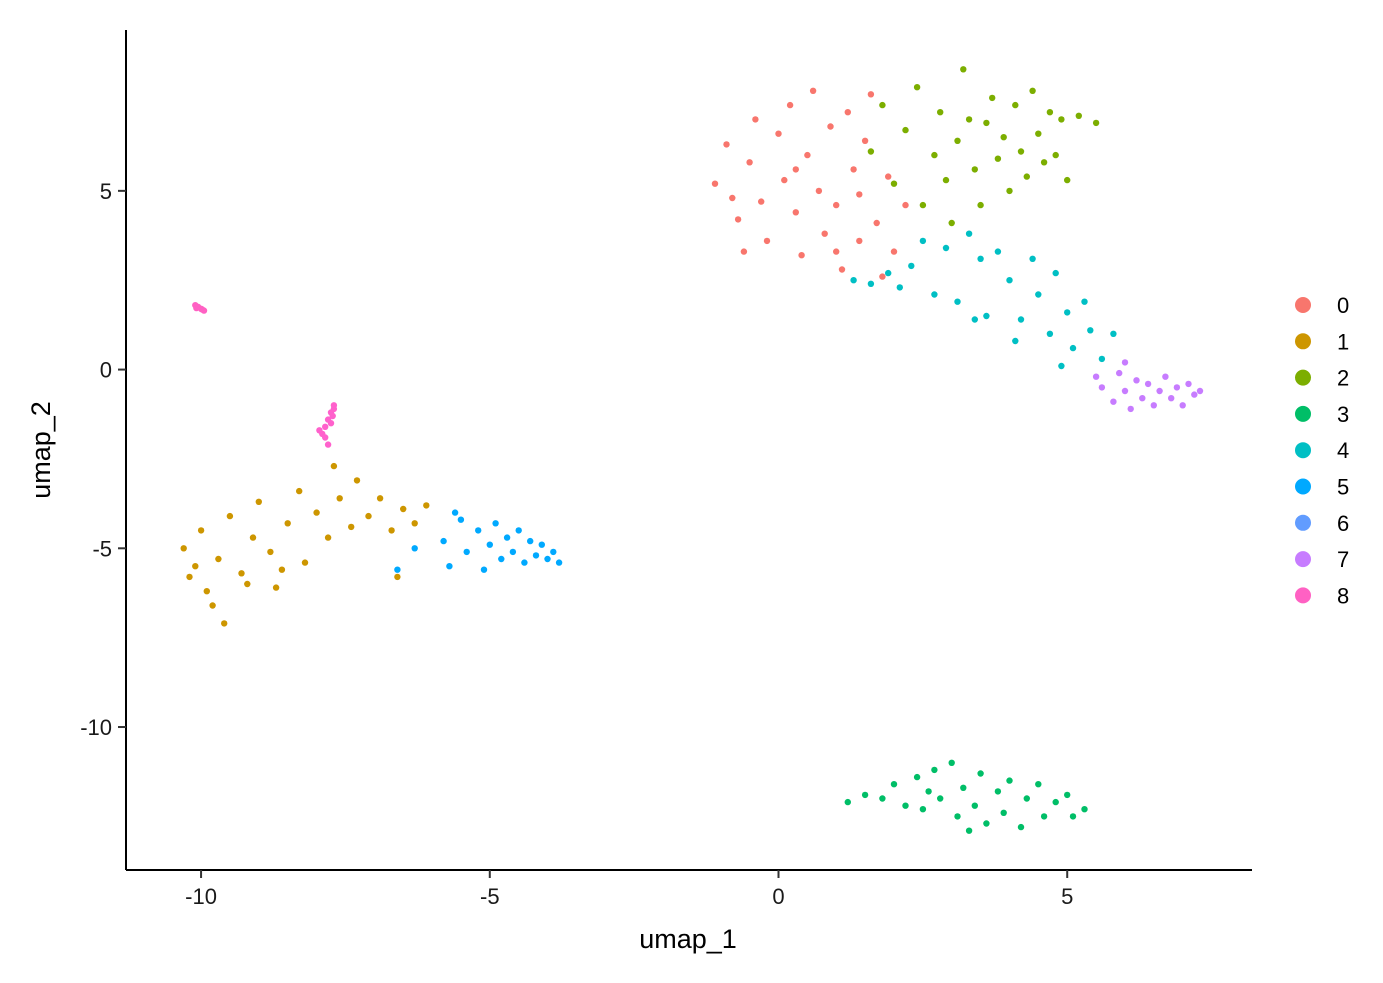 This screenshot has width=1383, height=983. What do you see at coordinates (966, 796) in the screenshot?
I see `cluster-3-points` at bounding box center [966, 796].